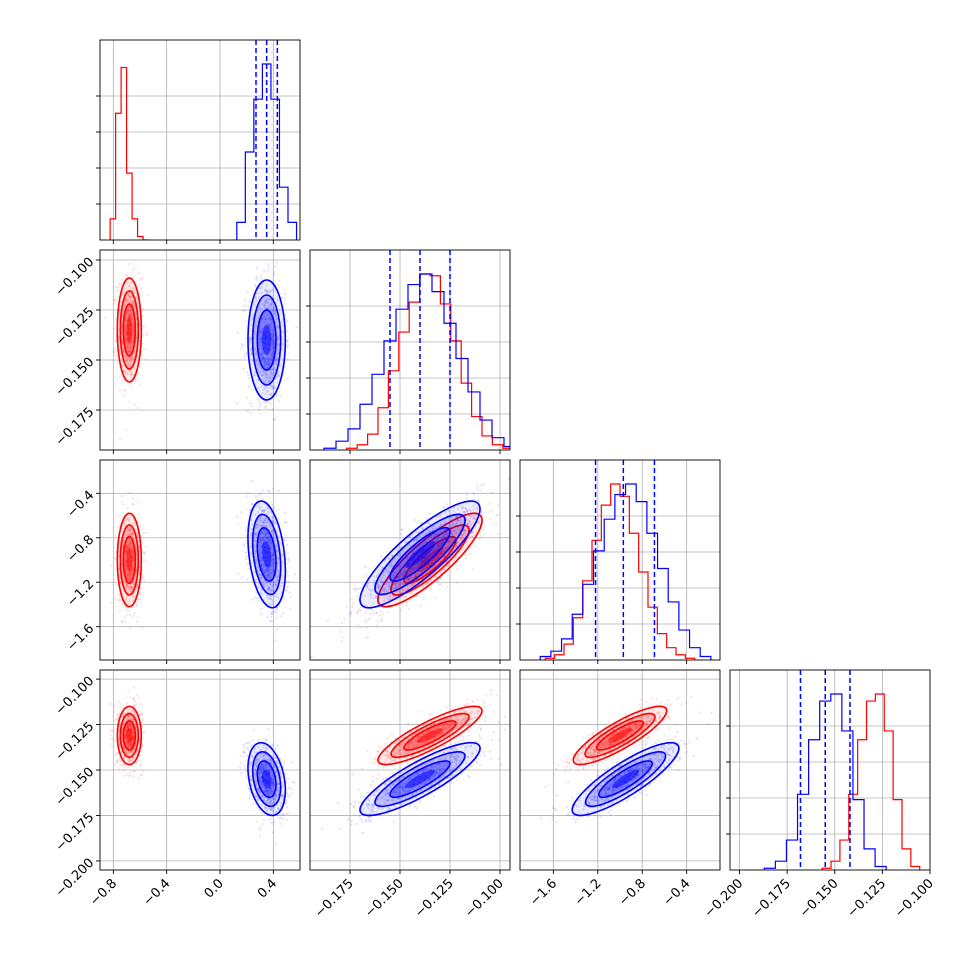 The width and height of the screenshot is (970, 970). What do you see at coordinates (80, 637) in the screenshot?
I see `y-tick-label: −1.6` at bounding box center [80, 637].